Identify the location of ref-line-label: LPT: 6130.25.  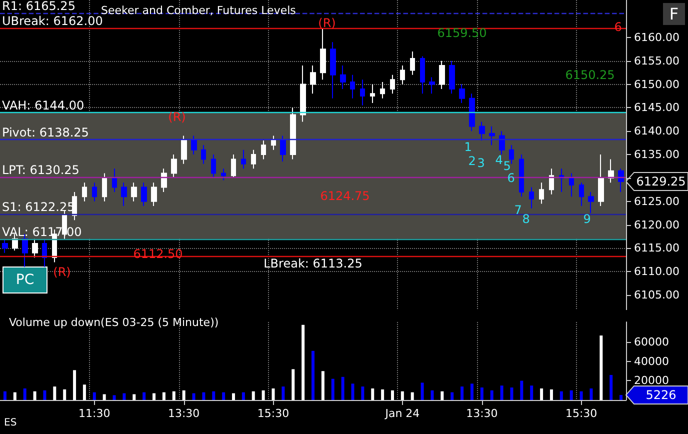
(41, 169).